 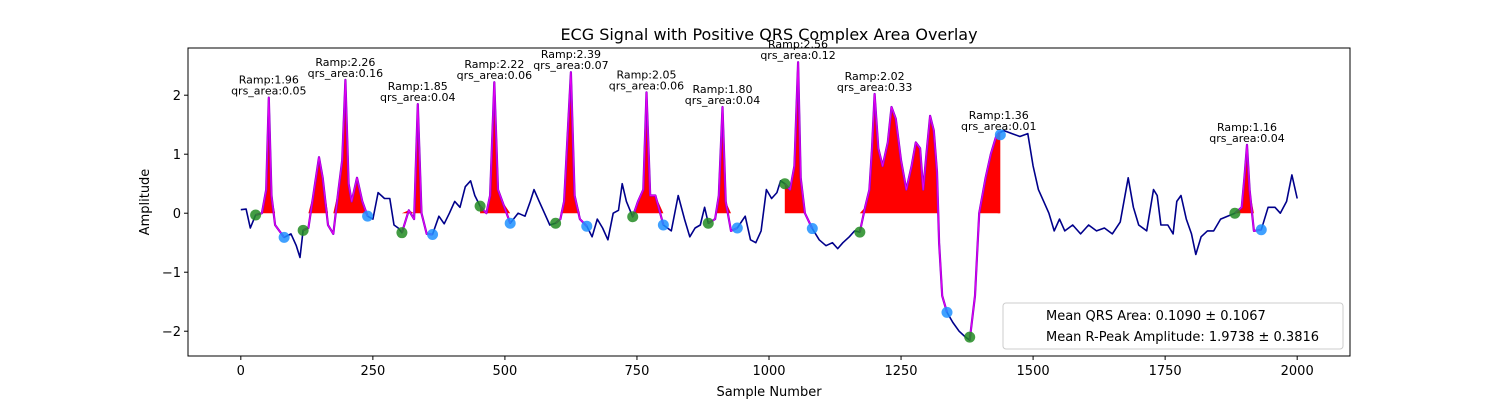 What do you see at coordinates (570, 65) in the screenshot?
I see `qrs-area-label: qrs_area:0.07` at bounding box center [570, 65].